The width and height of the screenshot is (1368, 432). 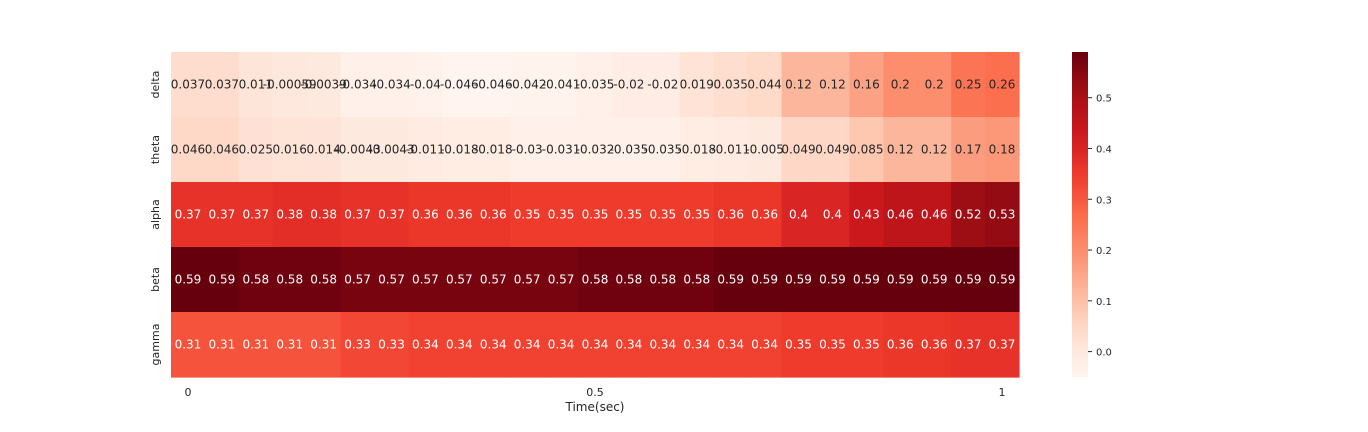 I want to click on cell-value-label: 0.43, so click(x=866, y=215).